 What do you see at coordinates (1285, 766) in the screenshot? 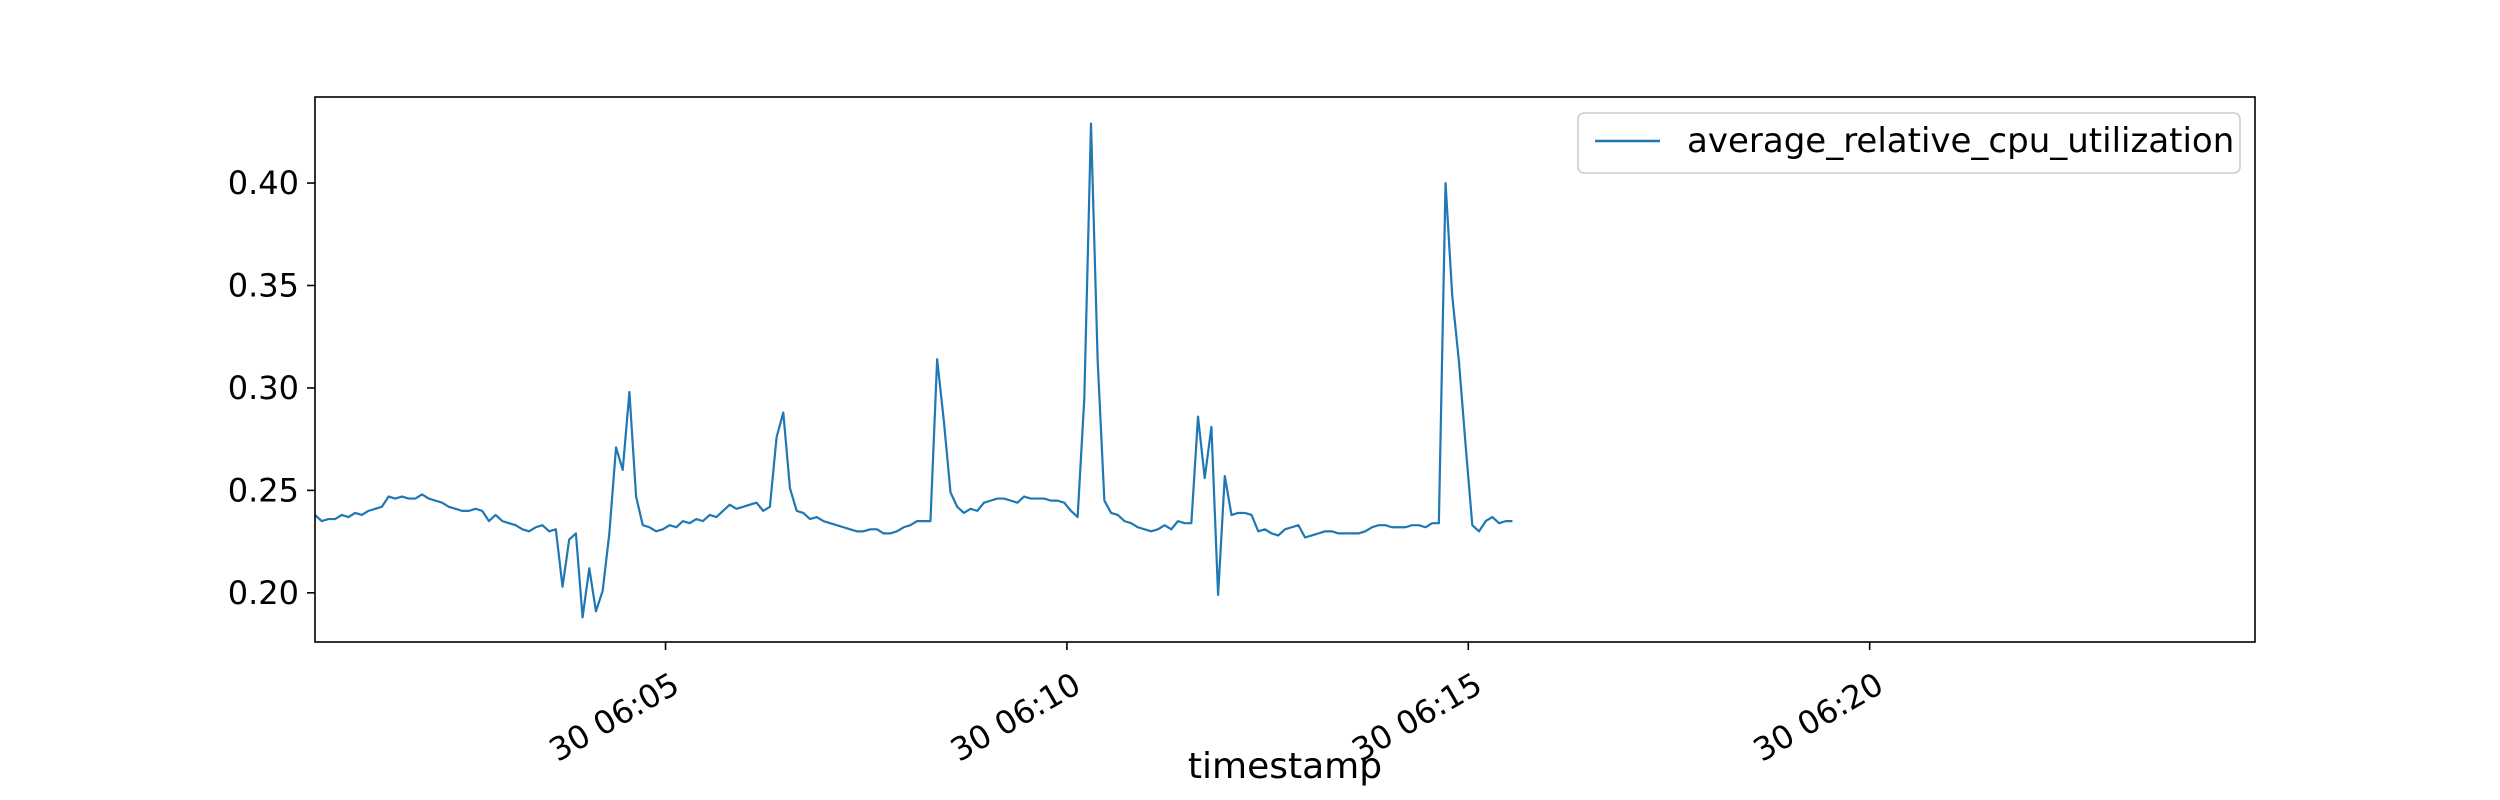
I see `x-axis-title: timestamp` at bounding box center [1285, 766].